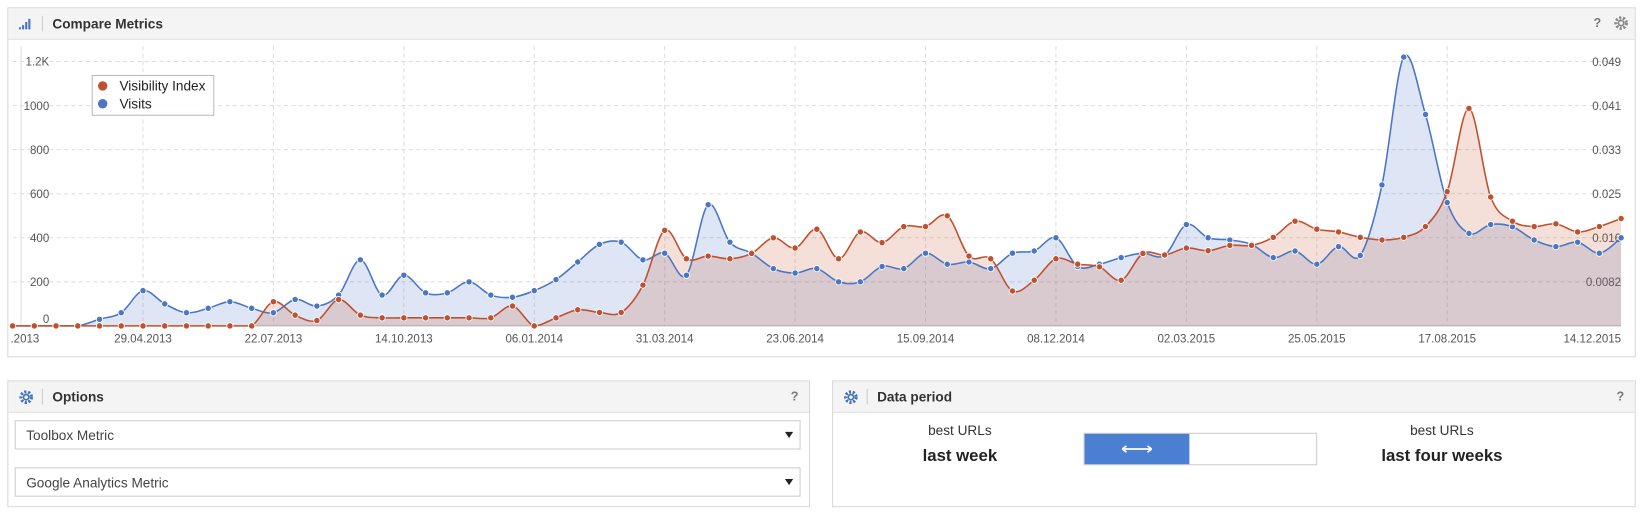 The height and width of the screenshot is (513, 1643). What do you see at coordinates (1621, 23) in the screenshot?
I see `settings-button` at bounding box center [1621, 23].